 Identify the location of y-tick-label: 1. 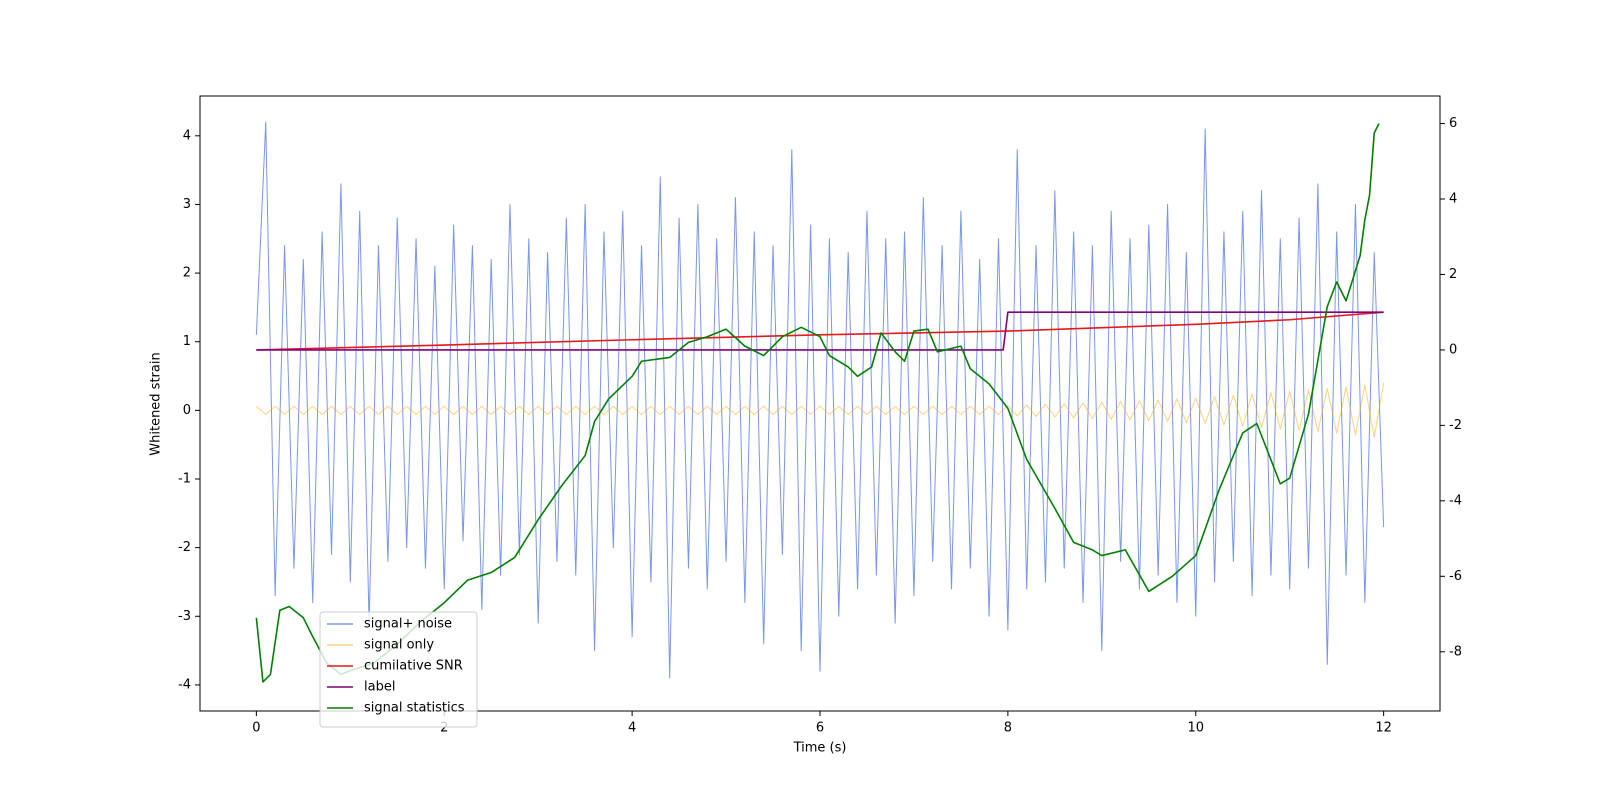
(187, 341).